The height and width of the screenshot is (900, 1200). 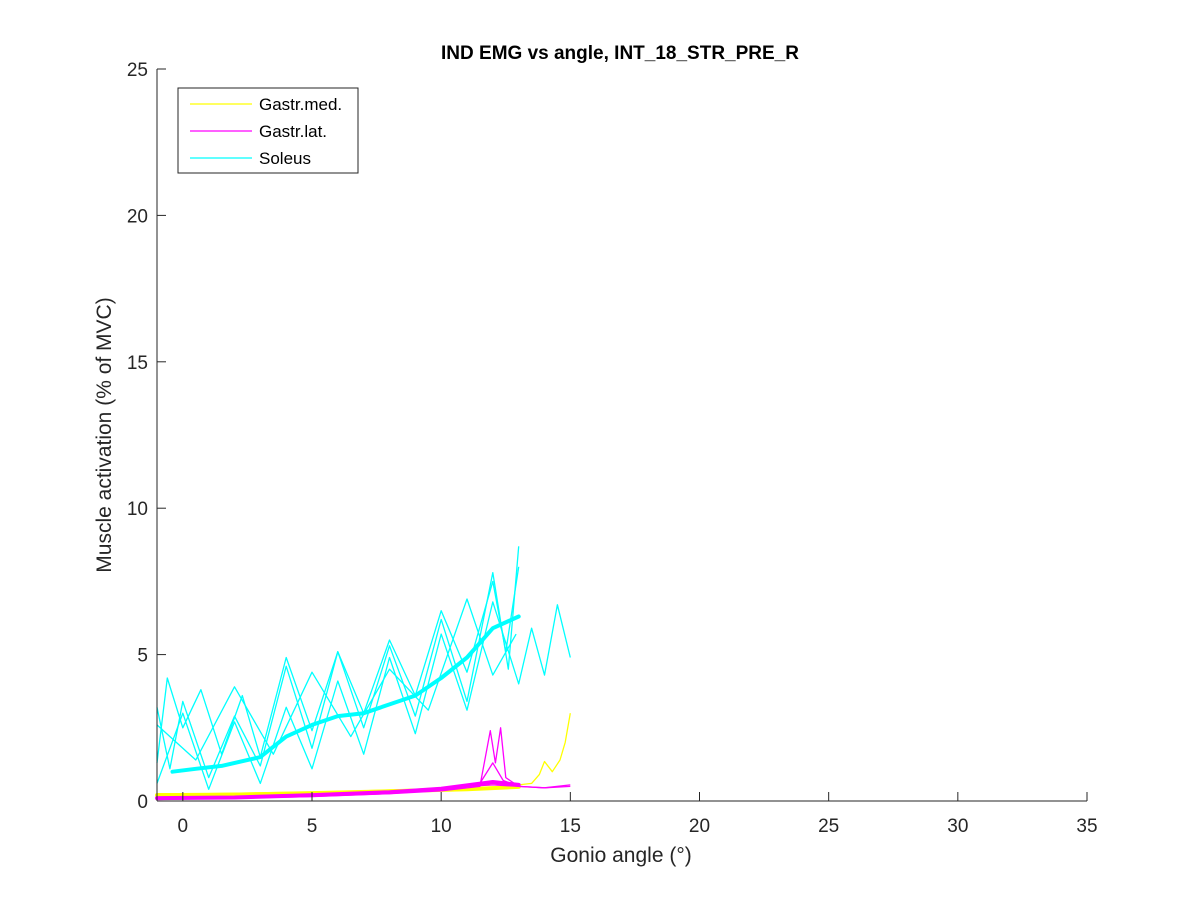 What do you see at coordinates (293, 131) in the screenshot?
I see `legend-label-gastr-lat: Gastr.lat.` at bounding box center [293, 131].